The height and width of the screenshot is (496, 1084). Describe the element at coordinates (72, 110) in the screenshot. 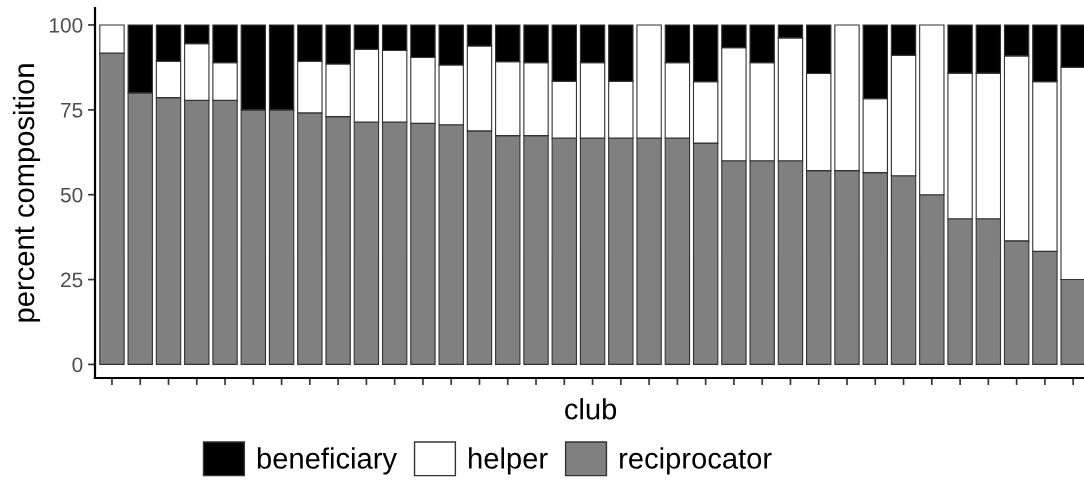

I see `y-tick-label: 75` at that location.